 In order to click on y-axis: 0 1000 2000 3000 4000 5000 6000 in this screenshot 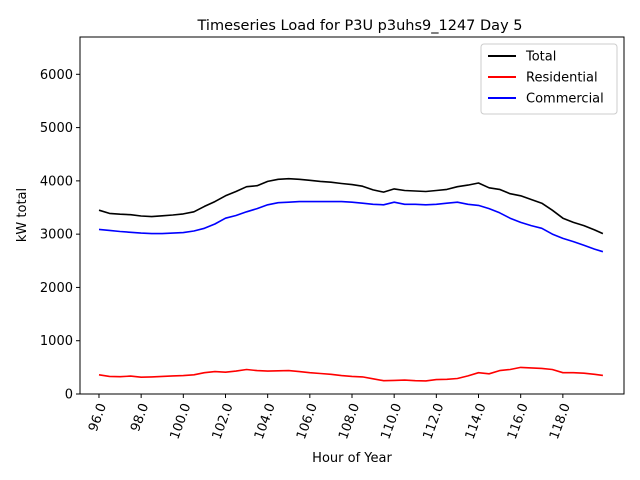, I will do `click(60, 235)`.